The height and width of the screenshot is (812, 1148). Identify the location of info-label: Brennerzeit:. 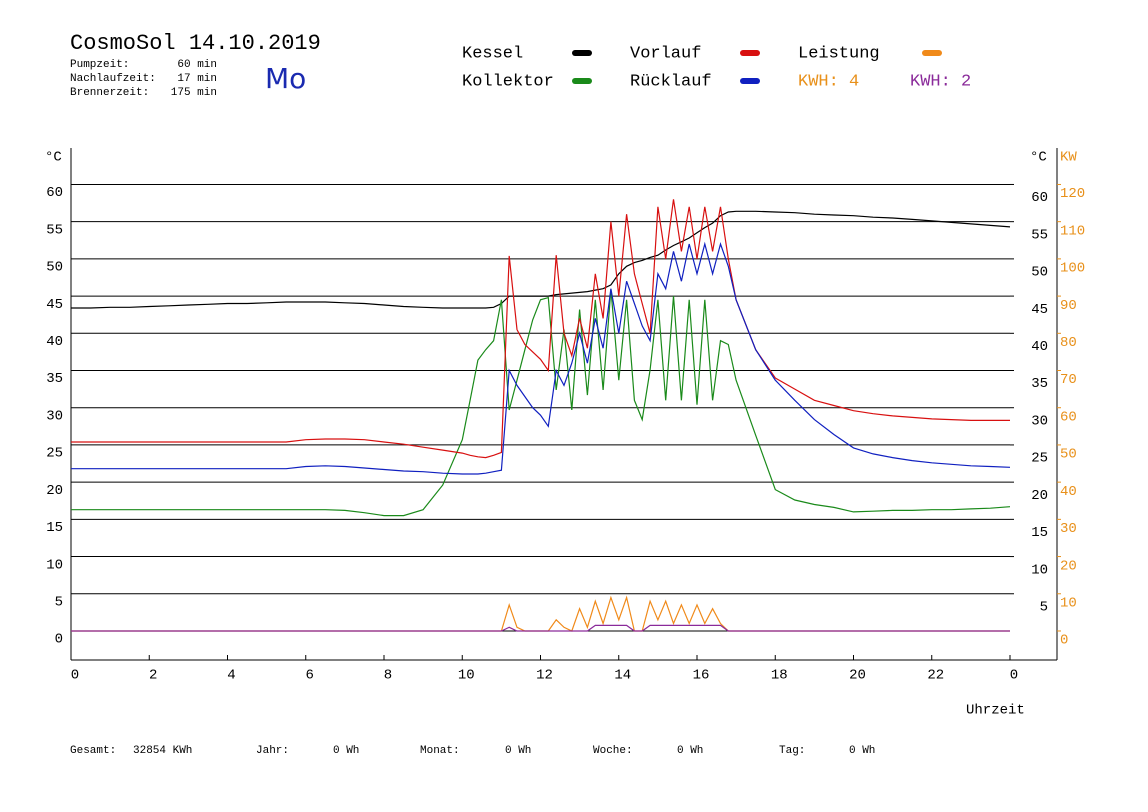
(109, 93).